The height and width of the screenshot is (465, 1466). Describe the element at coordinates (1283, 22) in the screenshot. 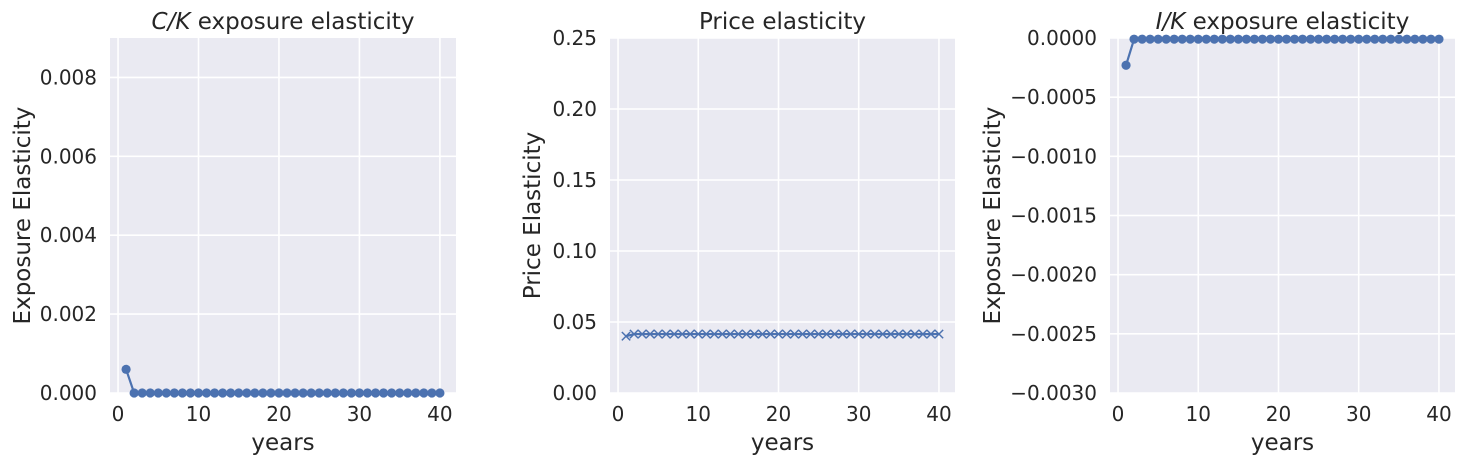

I see `chart-title: I/K exposure elasticity` at that location.